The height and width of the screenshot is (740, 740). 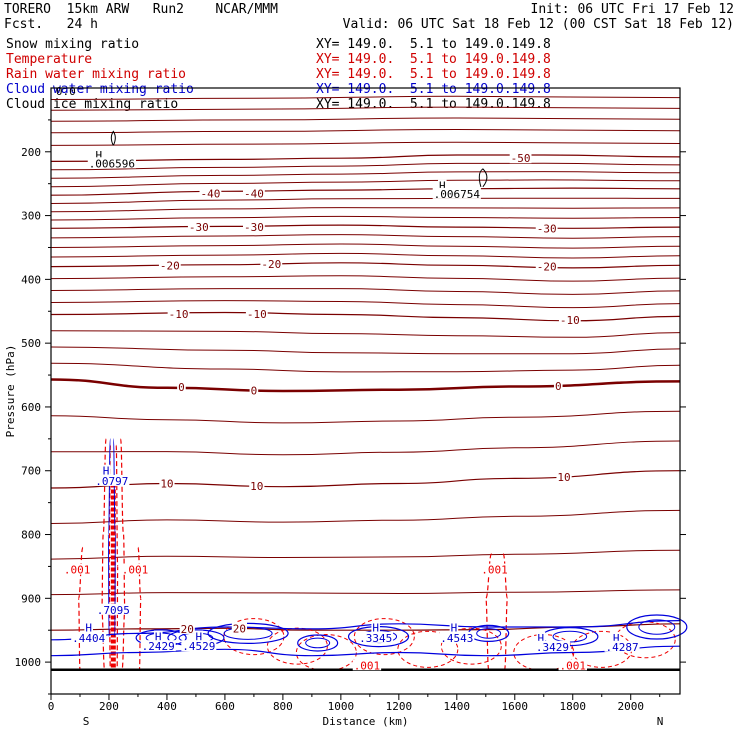 I want to click on snow-label: H, so click(x=99, y=155).